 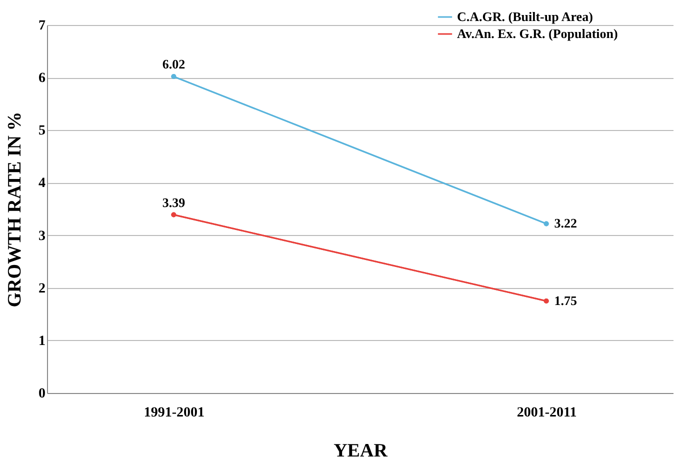 What do you see at coordinates (42, 184) in the screenshot?
I see `y-tick-label: 4` at bounding box center [42, 184].